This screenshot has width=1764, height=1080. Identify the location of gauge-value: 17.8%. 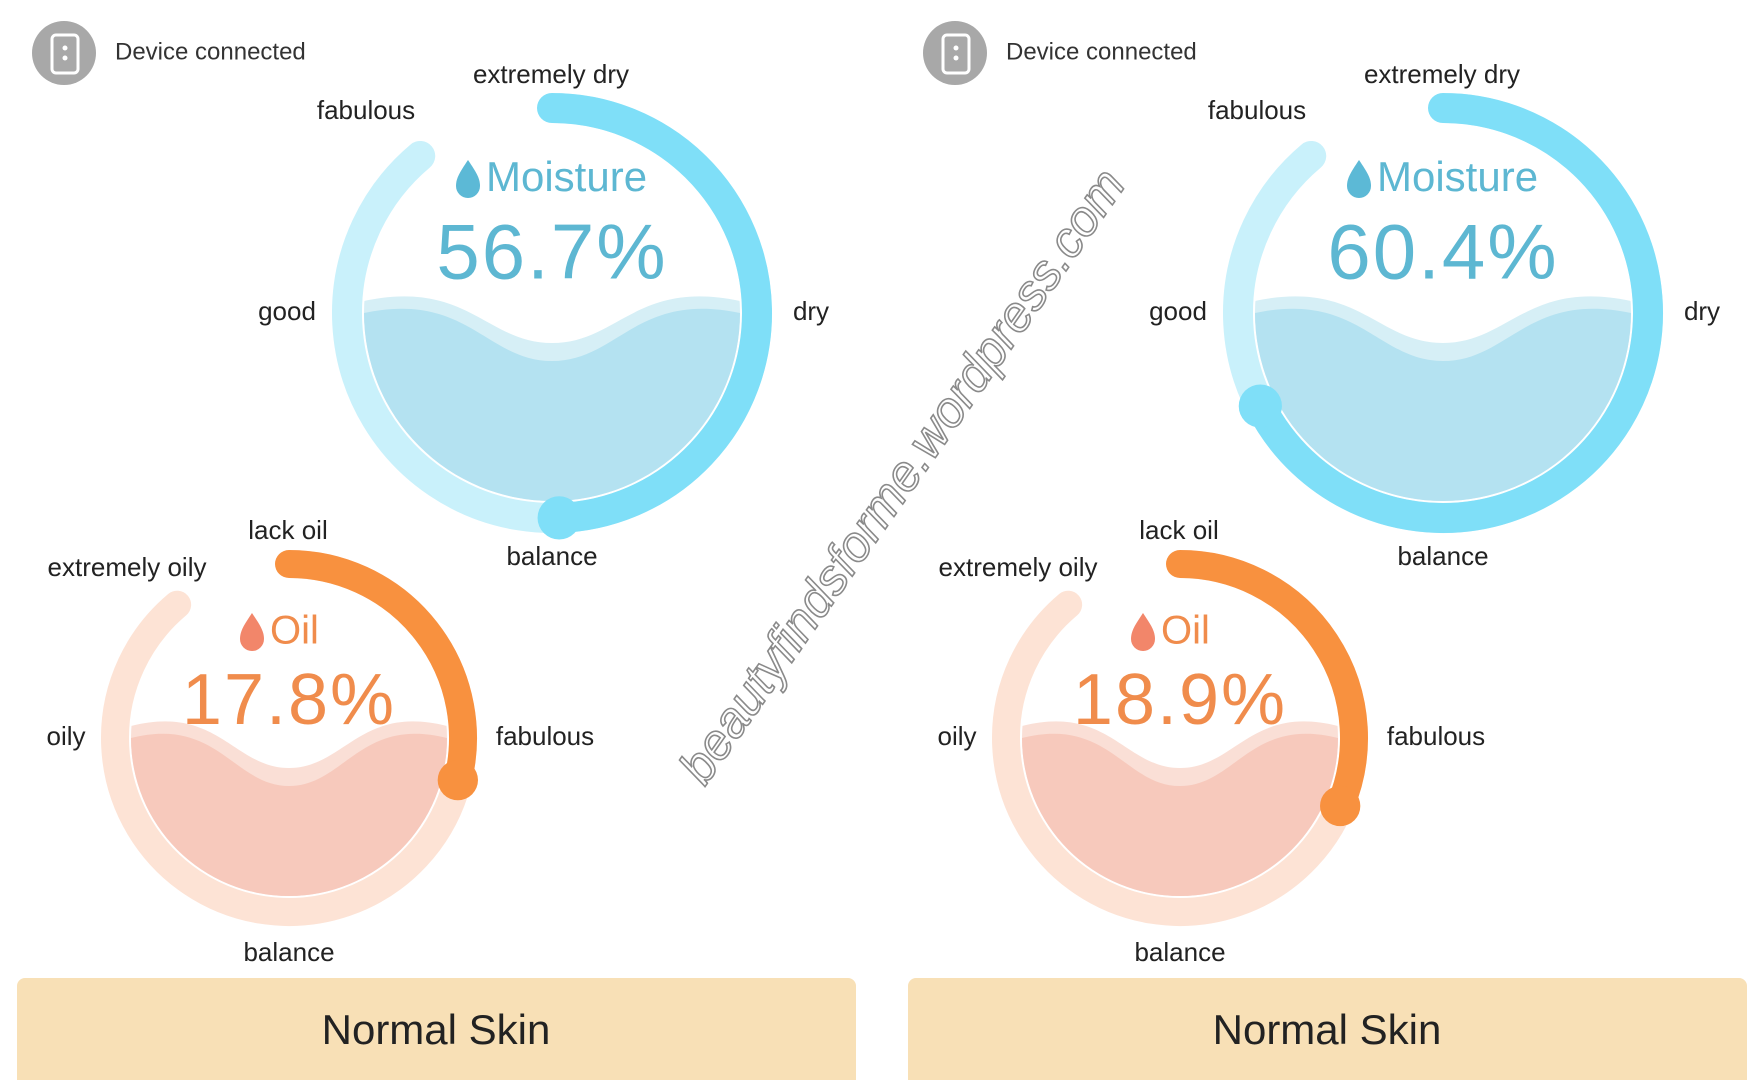
(289, 700).